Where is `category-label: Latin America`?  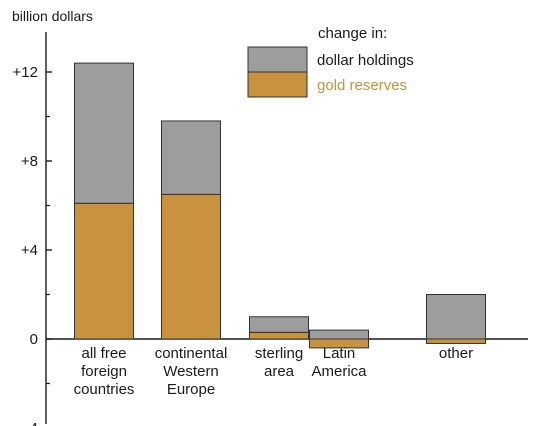
category-label: Latin America is located at coordinates (339, 362).